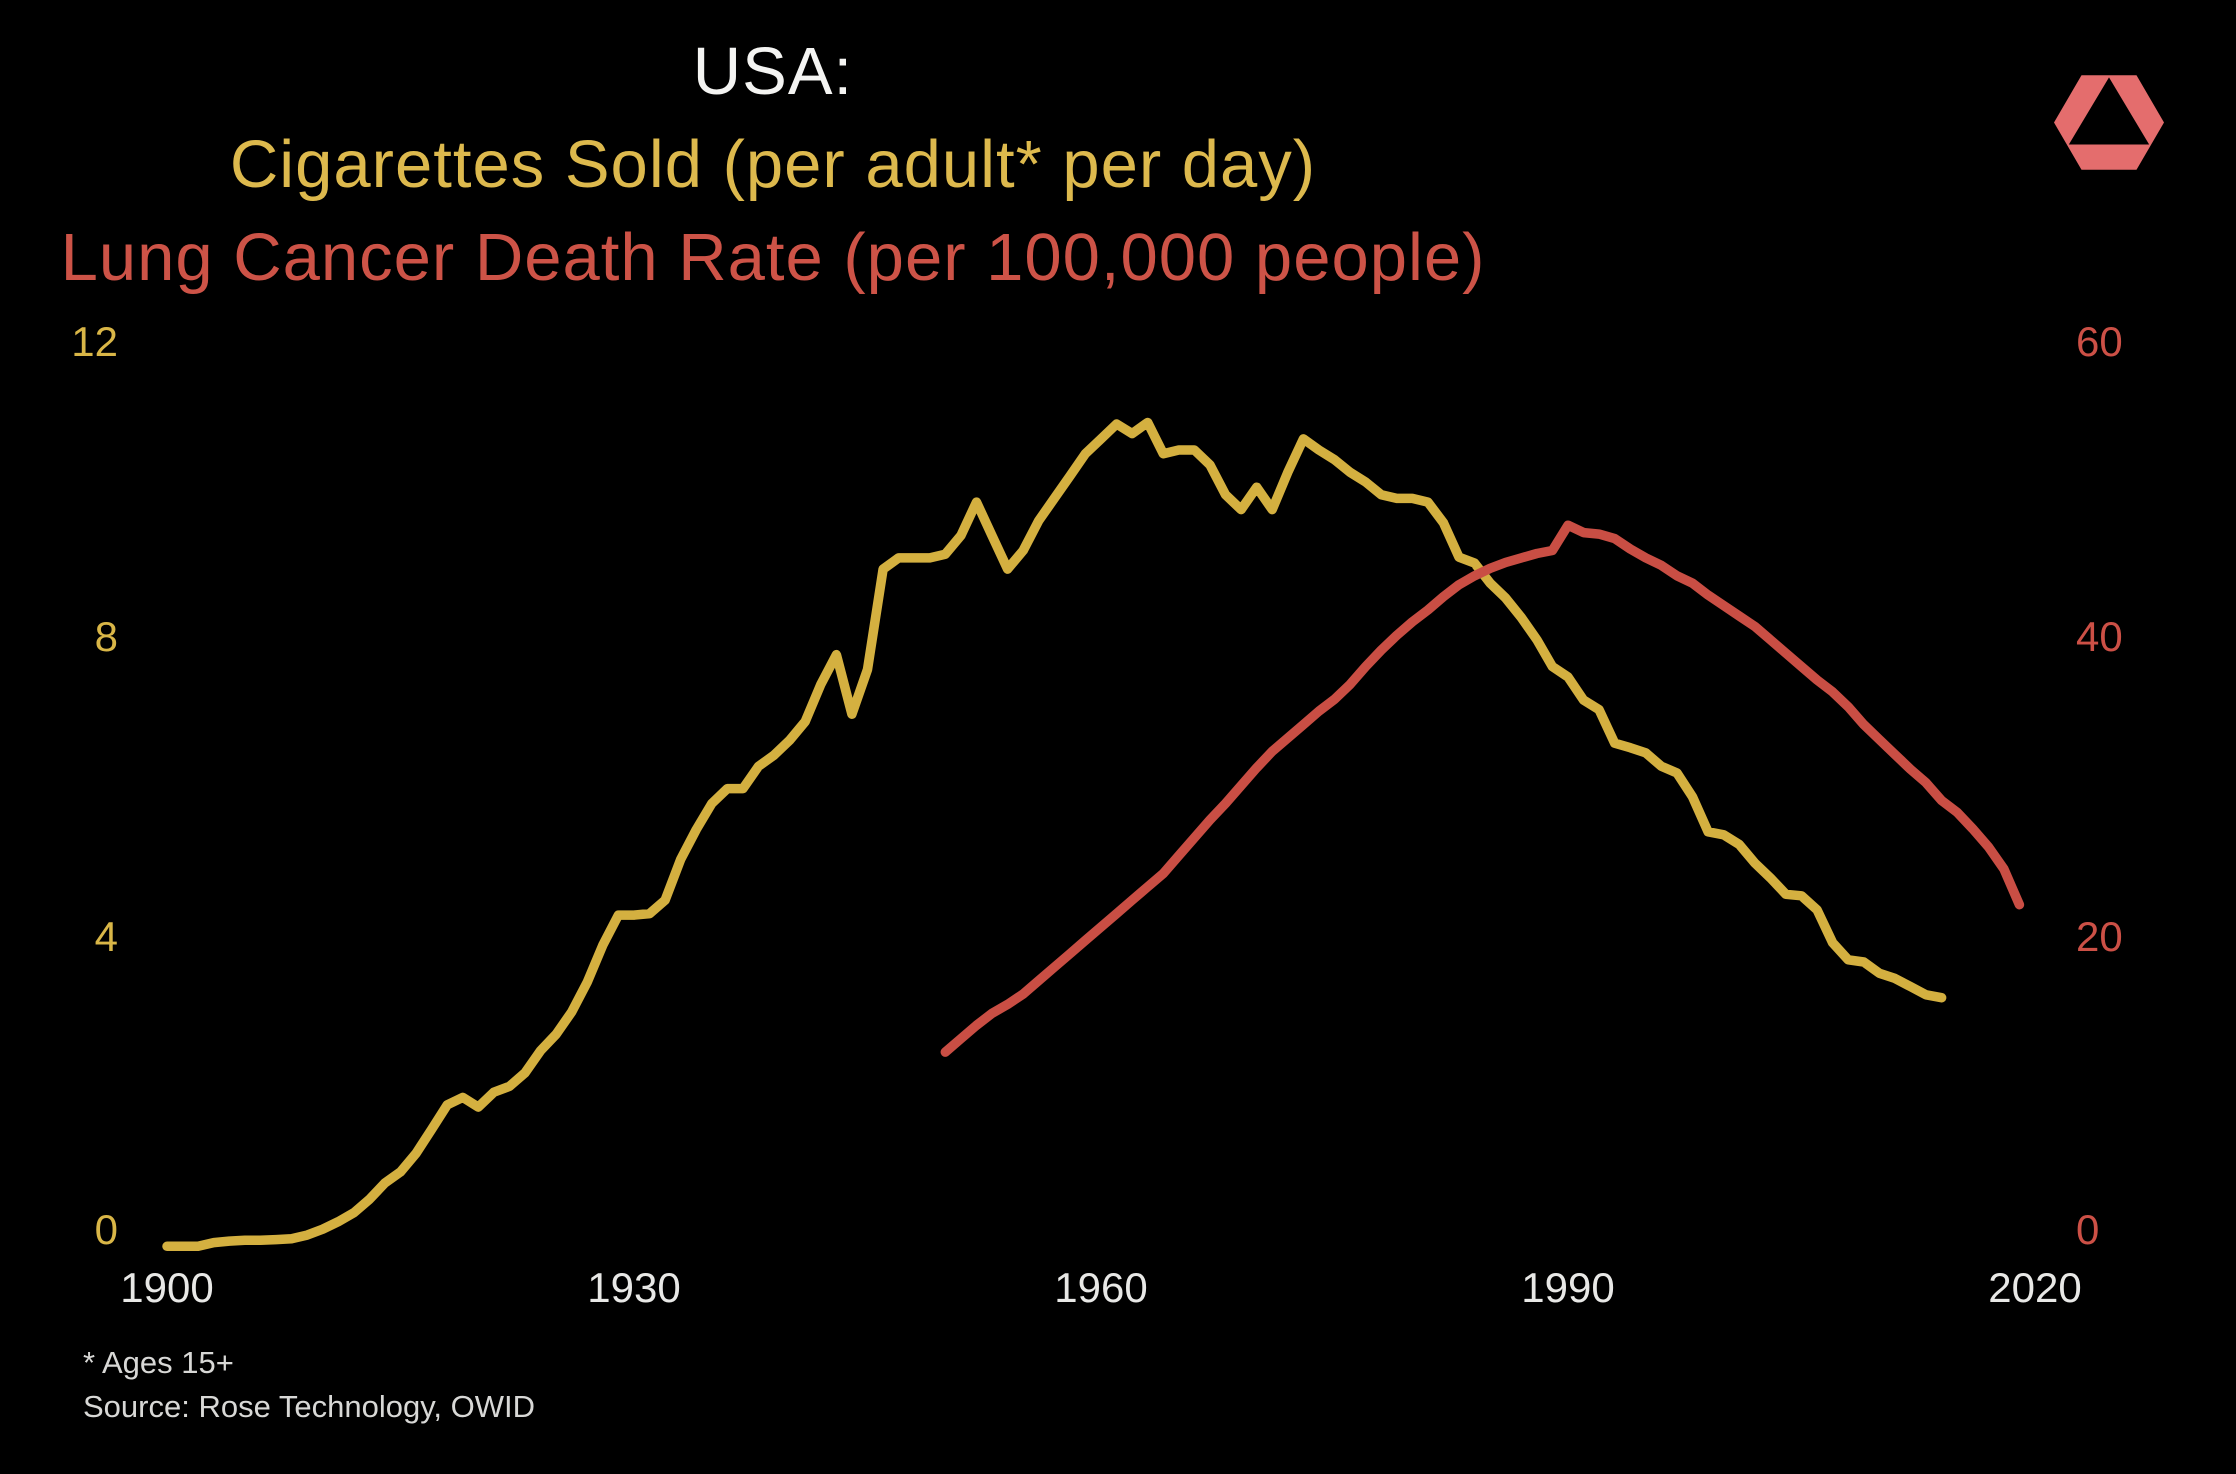 This screenshot has height=1474, width=2236. Describe the element at coordinates (158, 1362) in the screenshot. I see `footnote-ages: * Ages 15+` at that location.